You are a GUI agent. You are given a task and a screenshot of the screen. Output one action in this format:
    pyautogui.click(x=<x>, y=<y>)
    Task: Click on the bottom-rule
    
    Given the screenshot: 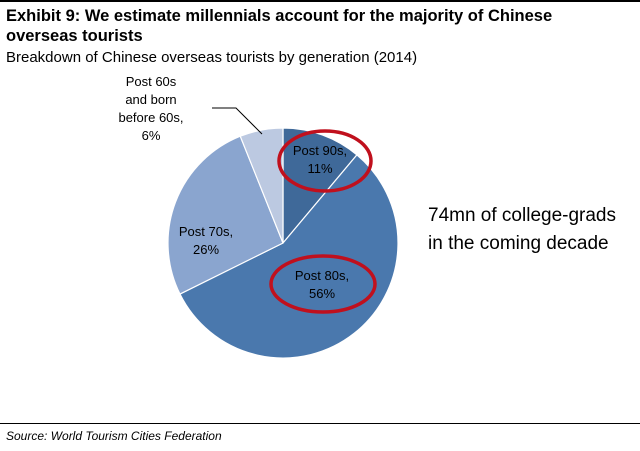 What is the action you would take?
    pyautogui.click(x=320, y=423)
    